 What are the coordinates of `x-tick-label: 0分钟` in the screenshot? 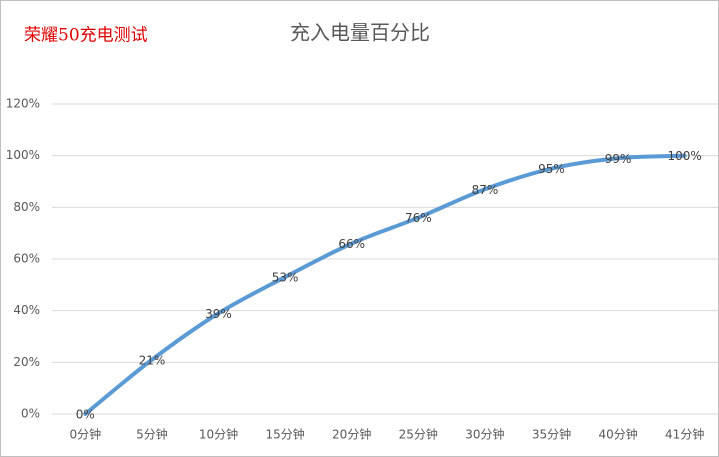 It's located at (85, 434).